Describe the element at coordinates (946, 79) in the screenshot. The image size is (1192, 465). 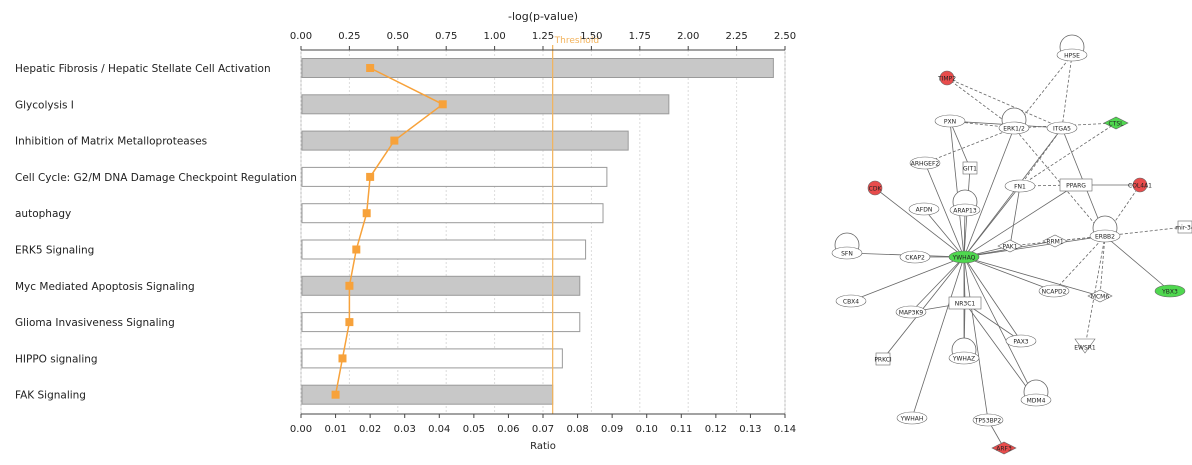
I see `node-label: TIMP2` at that location.